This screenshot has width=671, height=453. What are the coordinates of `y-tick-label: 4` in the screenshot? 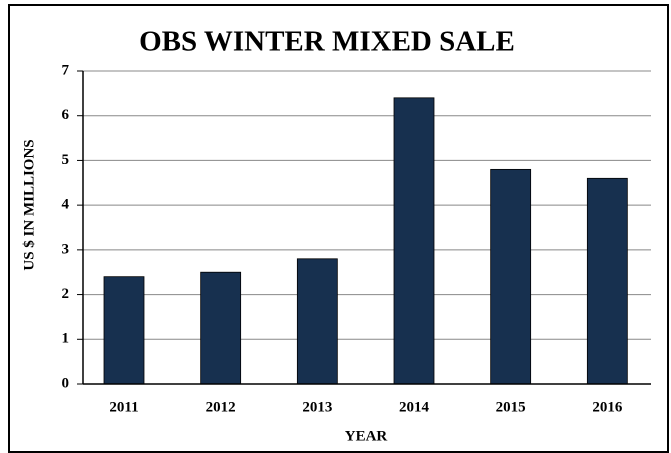 It's located at (66, 205).